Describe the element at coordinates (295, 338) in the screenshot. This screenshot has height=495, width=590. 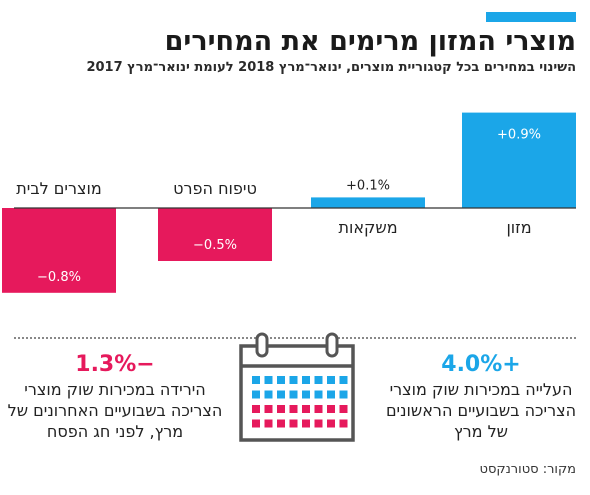
I see `section-divider` at that location.